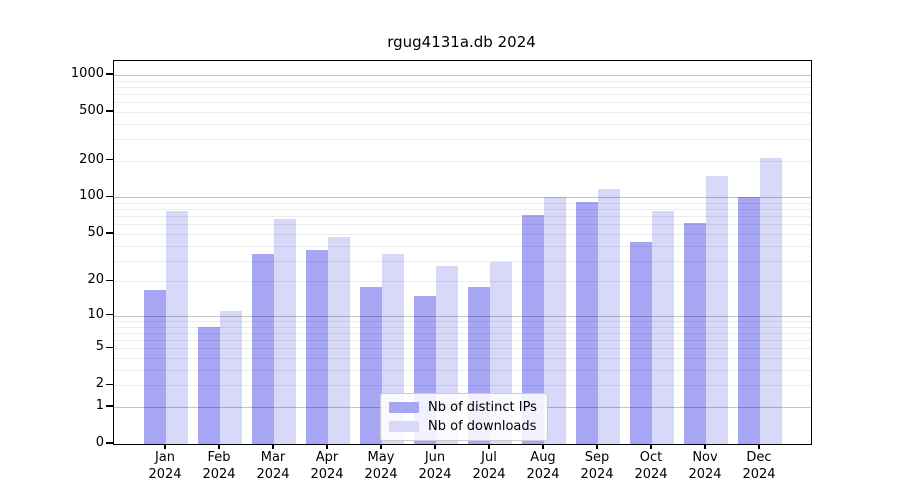 The width and height of the screenshot is (900, 500). What do you see at coordinates (95, 232) in the screenshot?
I see `y-tick-label: 50` at bounding box center [95, 232].